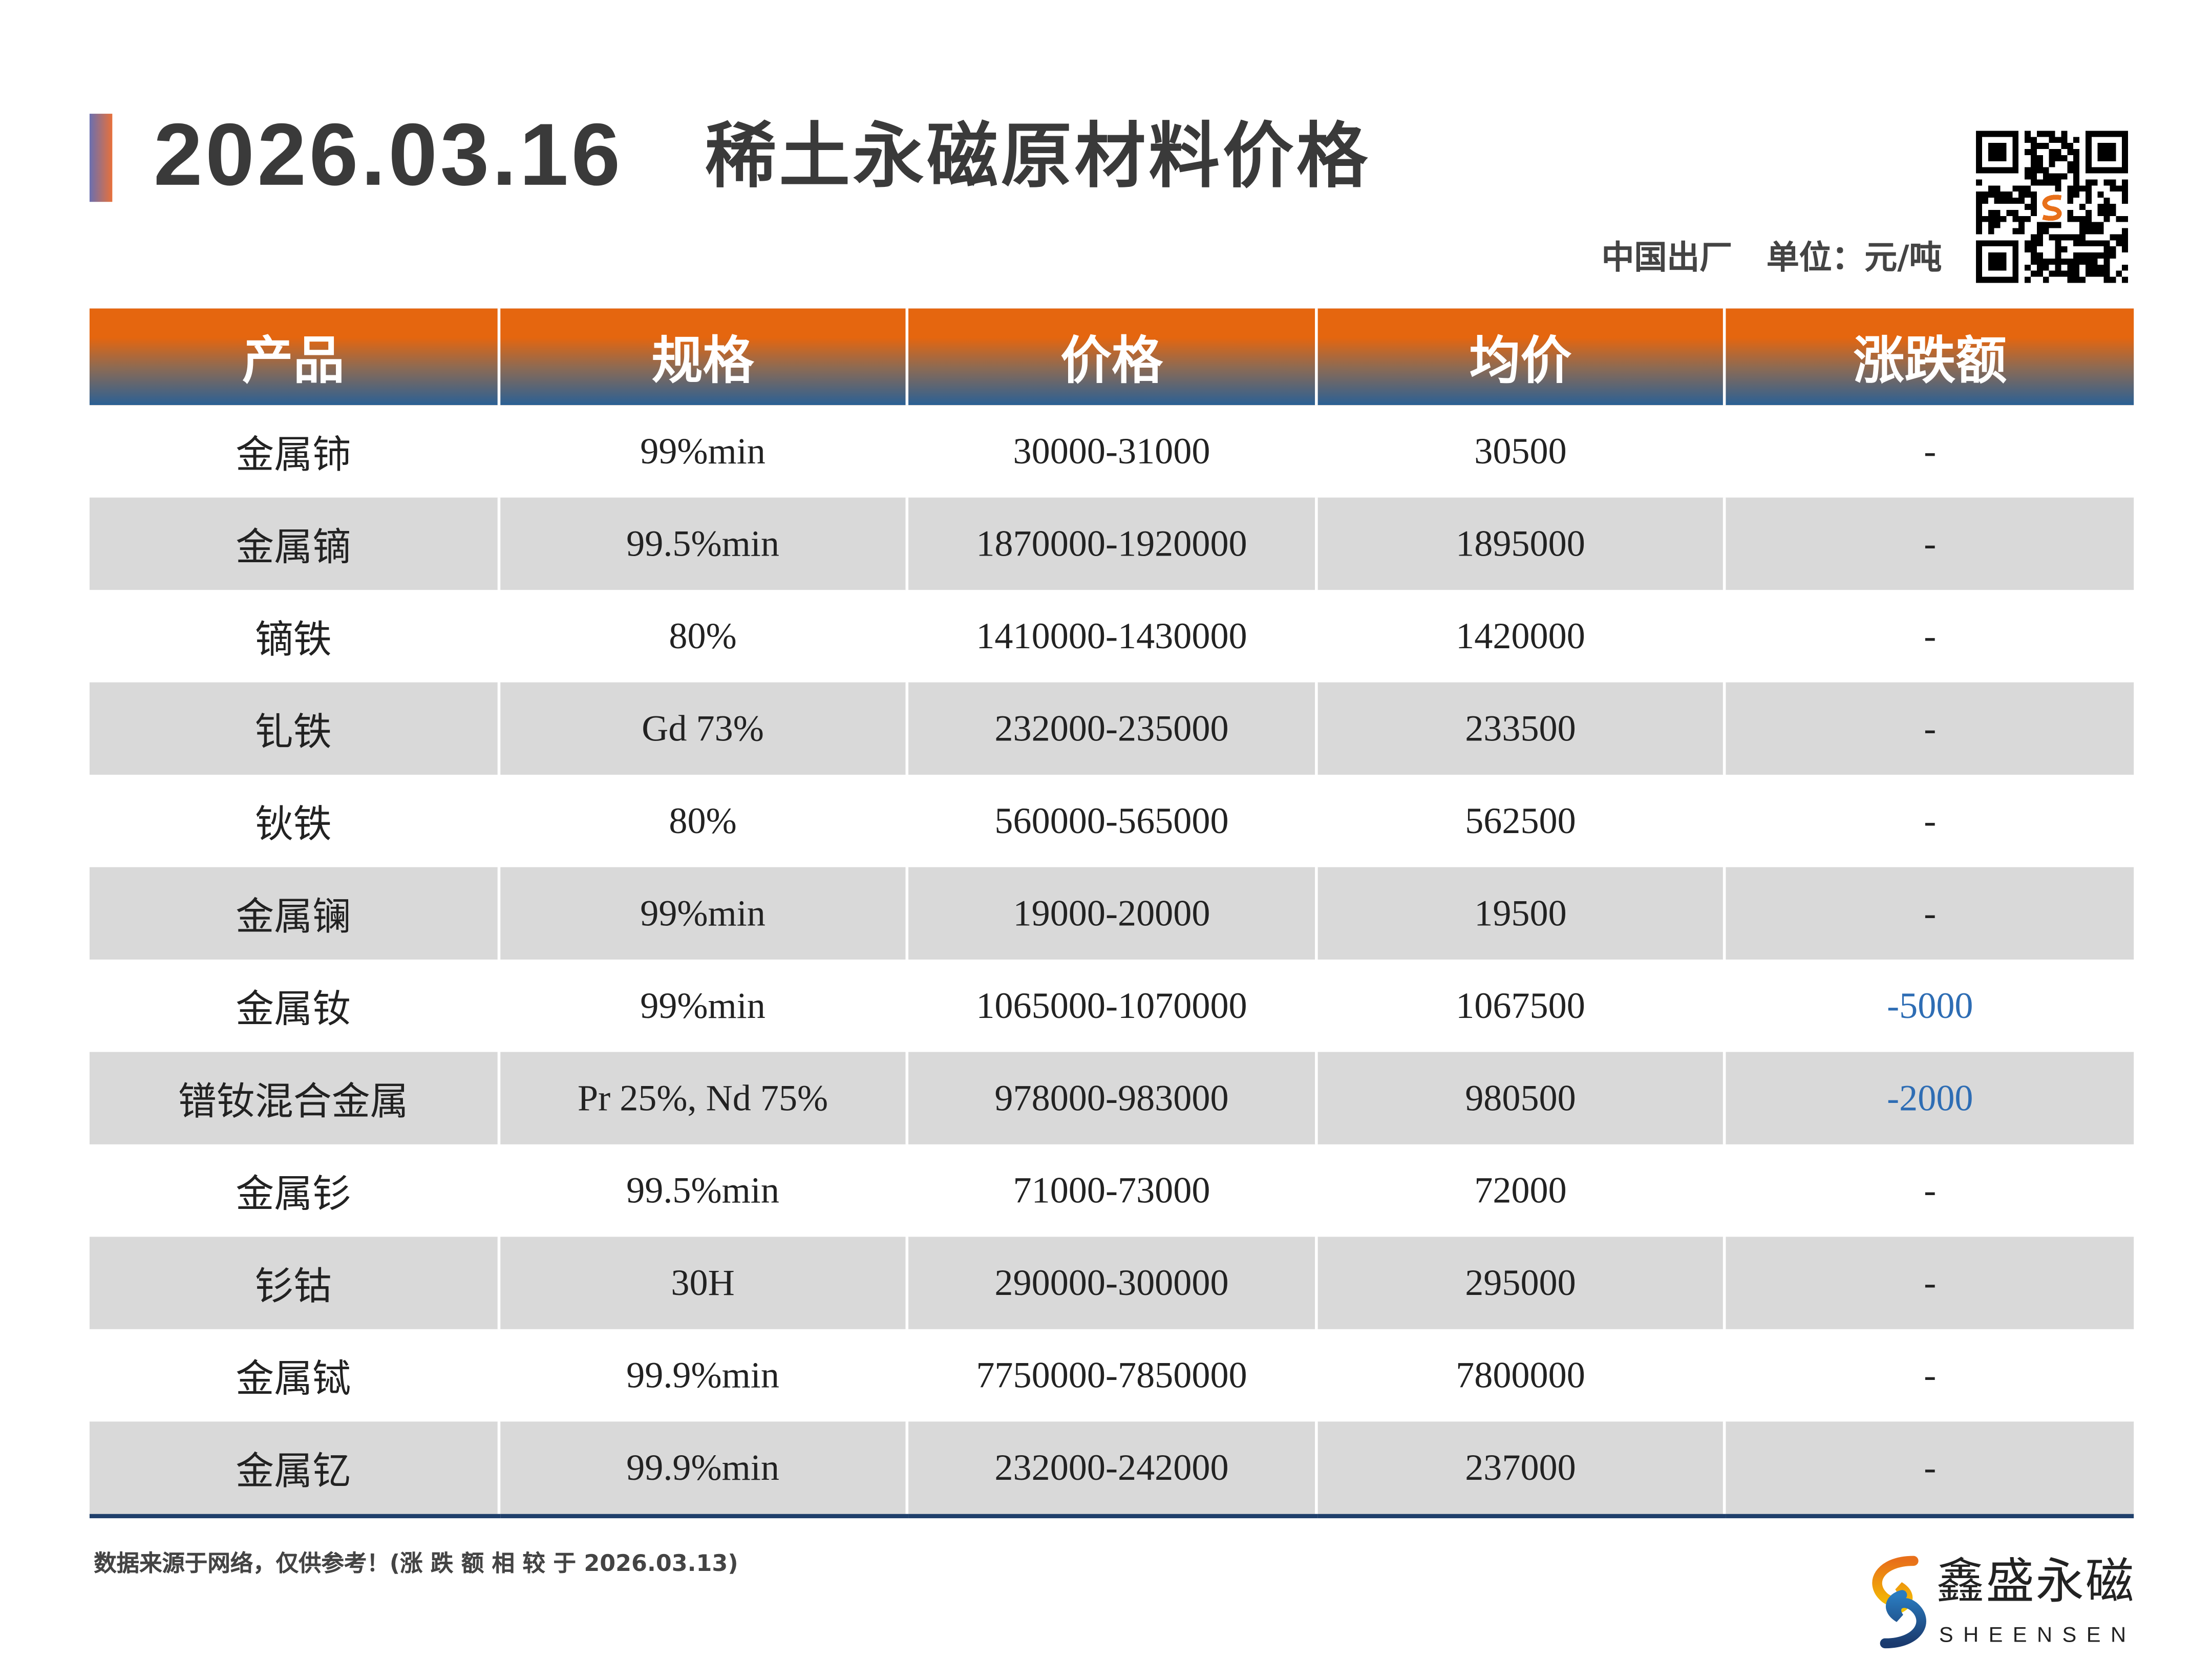 This screenshot has height=1659, width=2212. I want to click on table-row: 金属钐 99.5%min 71000-73000 72000-, so click(1112, 1190).